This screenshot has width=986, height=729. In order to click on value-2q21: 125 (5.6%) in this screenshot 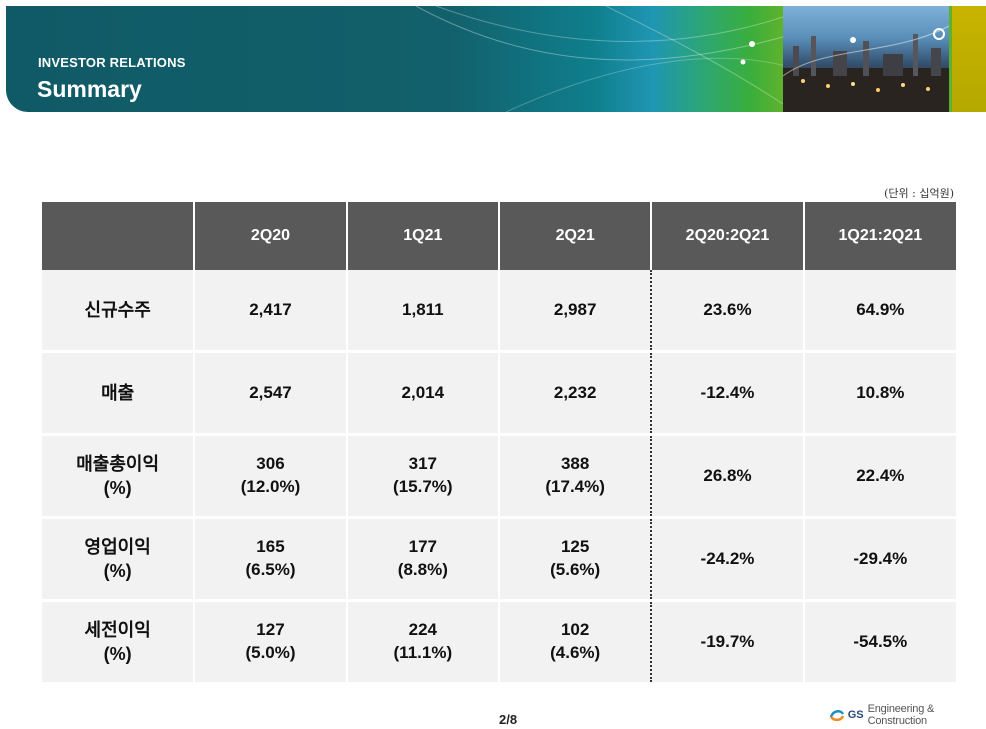, I will do `click(575, 559)`.